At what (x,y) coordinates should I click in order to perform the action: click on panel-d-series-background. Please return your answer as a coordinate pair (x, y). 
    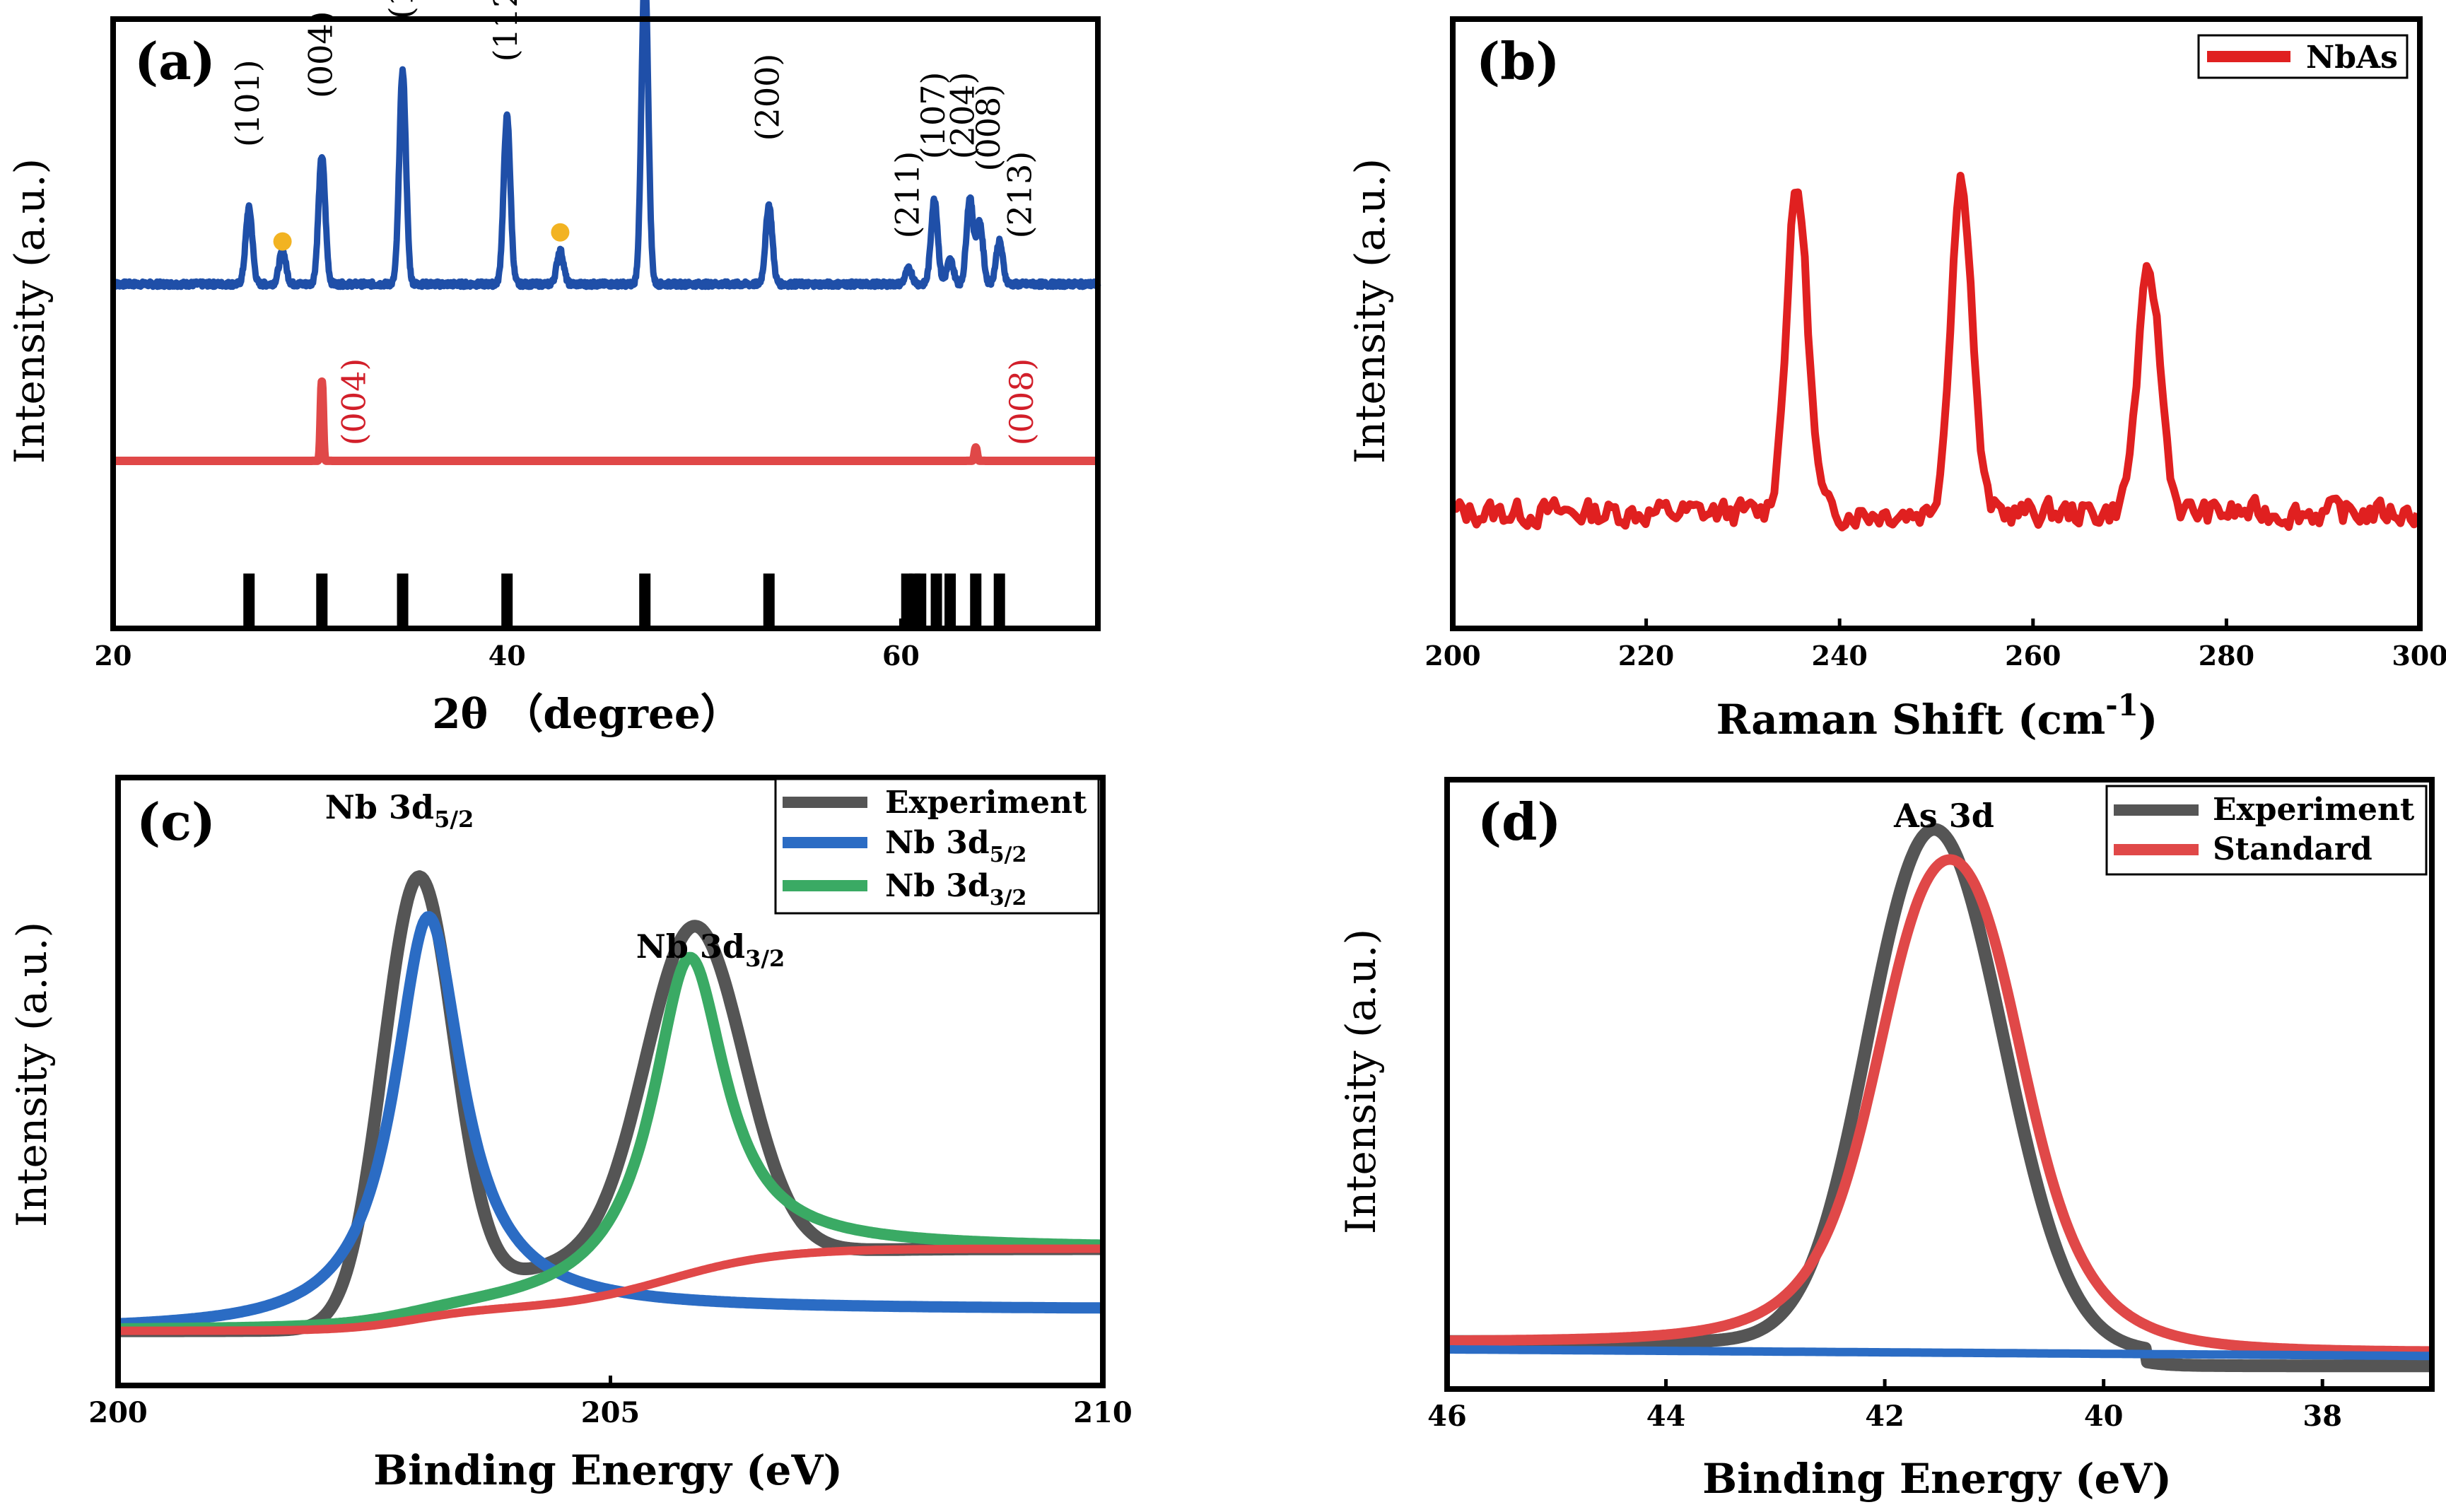
    Looking at the image, I should click on (1939, 1353).